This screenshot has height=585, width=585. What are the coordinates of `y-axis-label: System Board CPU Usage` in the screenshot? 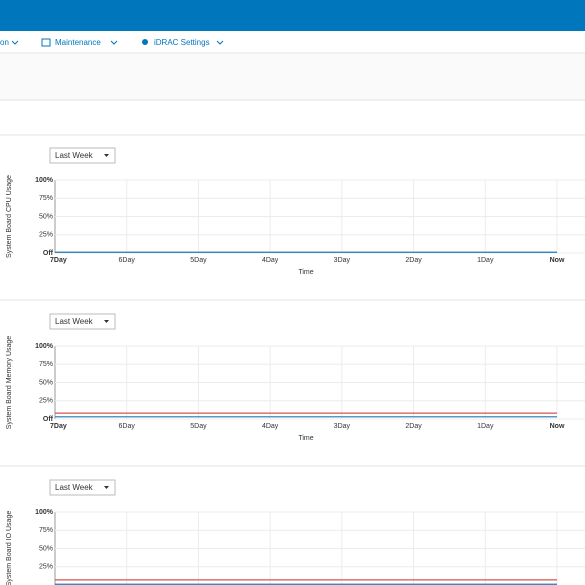 It's located at (9, 216).